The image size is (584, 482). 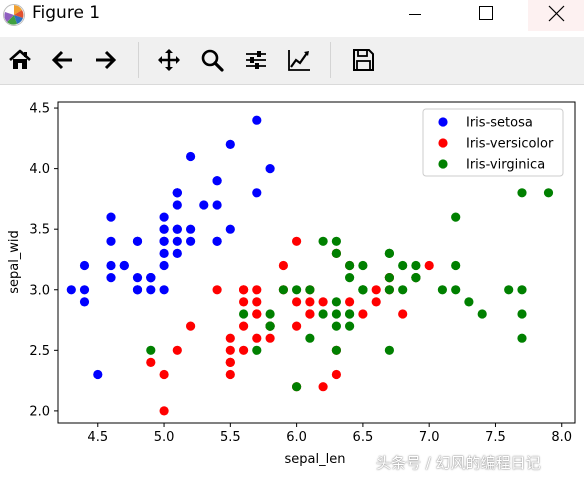 What do you see at coordinates (458, 463) in the screenshot?
I see `watermark-text: 头条号 / 幻风的编程日记` at bounding box center [458, 463].